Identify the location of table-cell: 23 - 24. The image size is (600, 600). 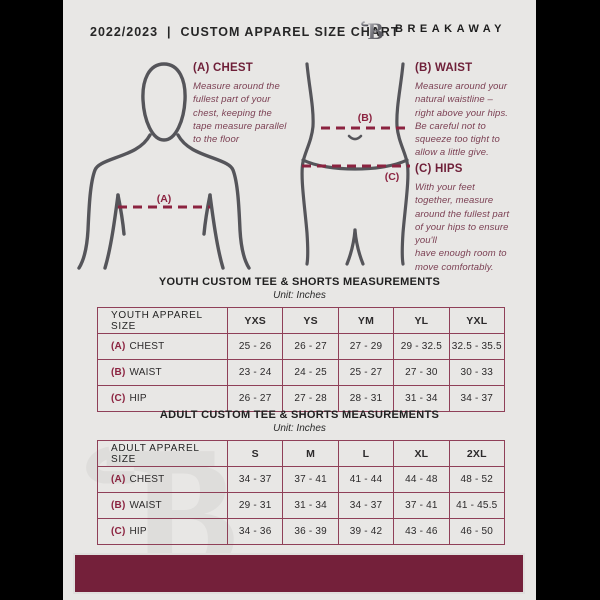
(256, 373).